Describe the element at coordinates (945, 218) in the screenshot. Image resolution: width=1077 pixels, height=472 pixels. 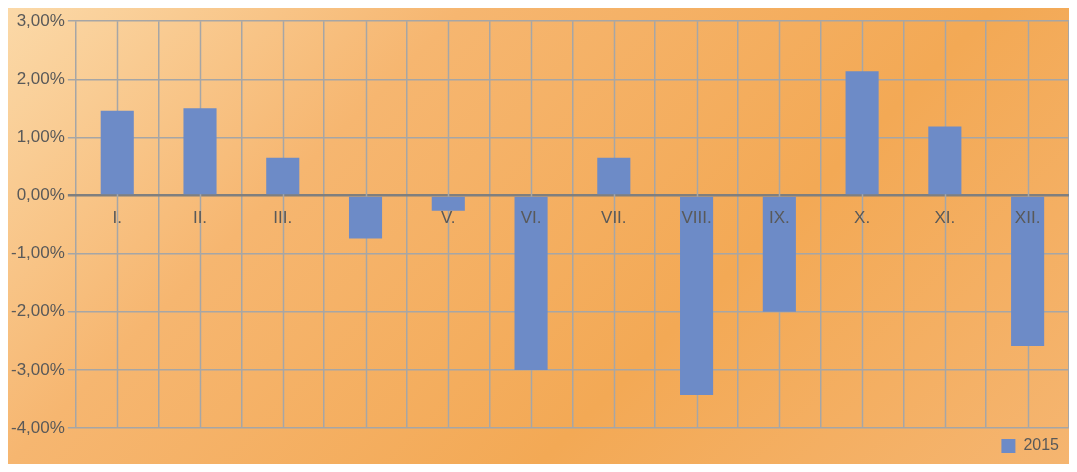
I see `x-tick-label: XI.` at that location.